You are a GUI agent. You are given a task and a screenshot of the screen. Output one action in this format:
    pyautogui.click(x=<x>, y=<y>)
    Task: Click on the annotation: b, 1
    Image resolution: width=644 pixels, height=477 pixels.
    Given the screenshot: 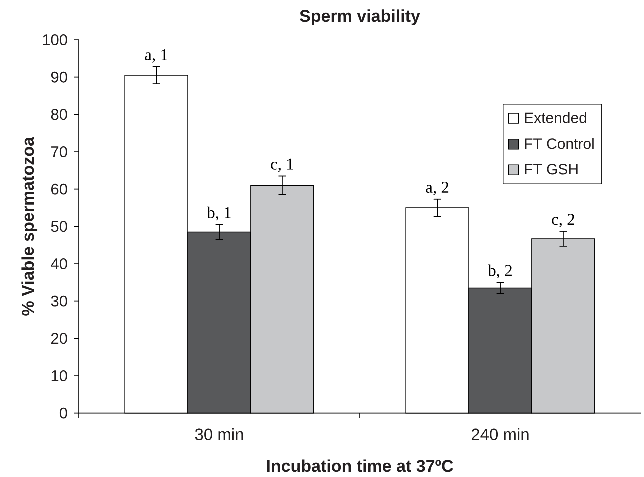 What is the action you would take?
    pyautogui.click(x=219, y=213)
    